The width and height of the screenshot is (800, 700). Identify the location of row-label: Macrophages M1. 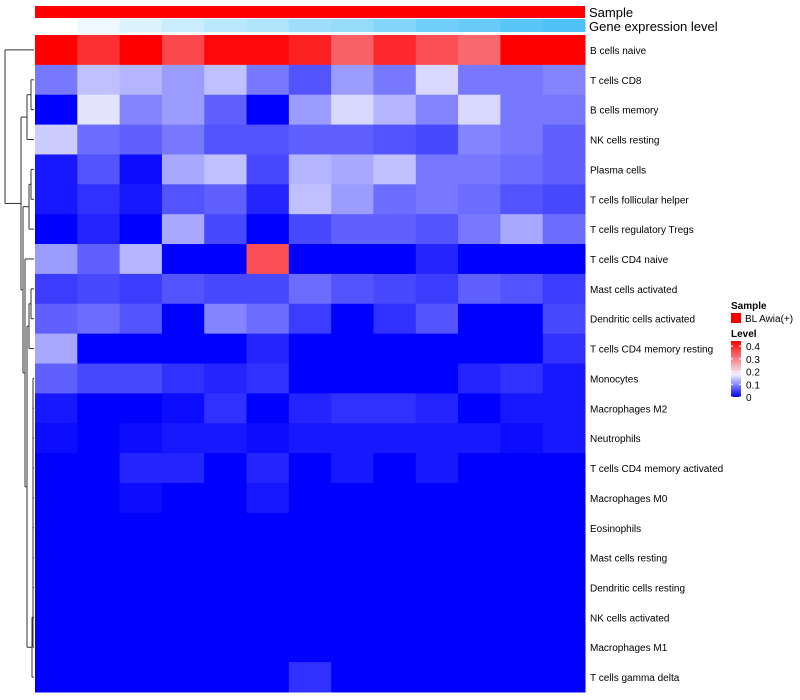
(629, 648).